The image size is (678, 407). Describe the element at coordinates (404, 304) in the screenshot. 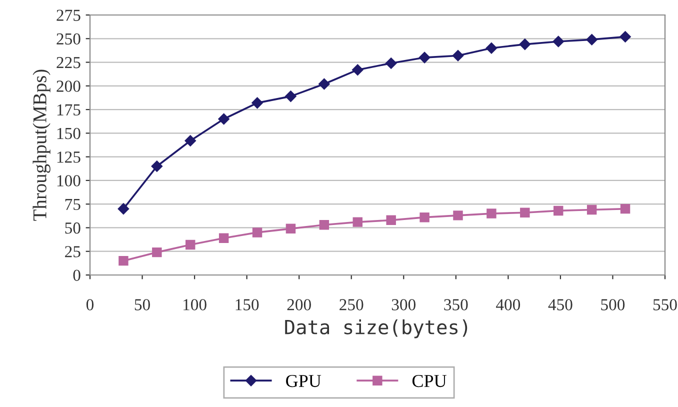

I see `x-tick-label: 300` at that location.